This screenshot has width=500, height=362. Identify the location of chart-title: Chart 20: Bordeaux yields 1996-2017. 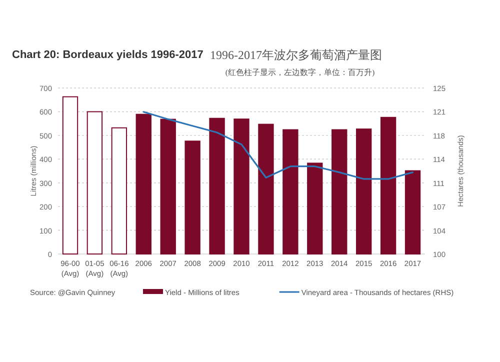
(108, 55).